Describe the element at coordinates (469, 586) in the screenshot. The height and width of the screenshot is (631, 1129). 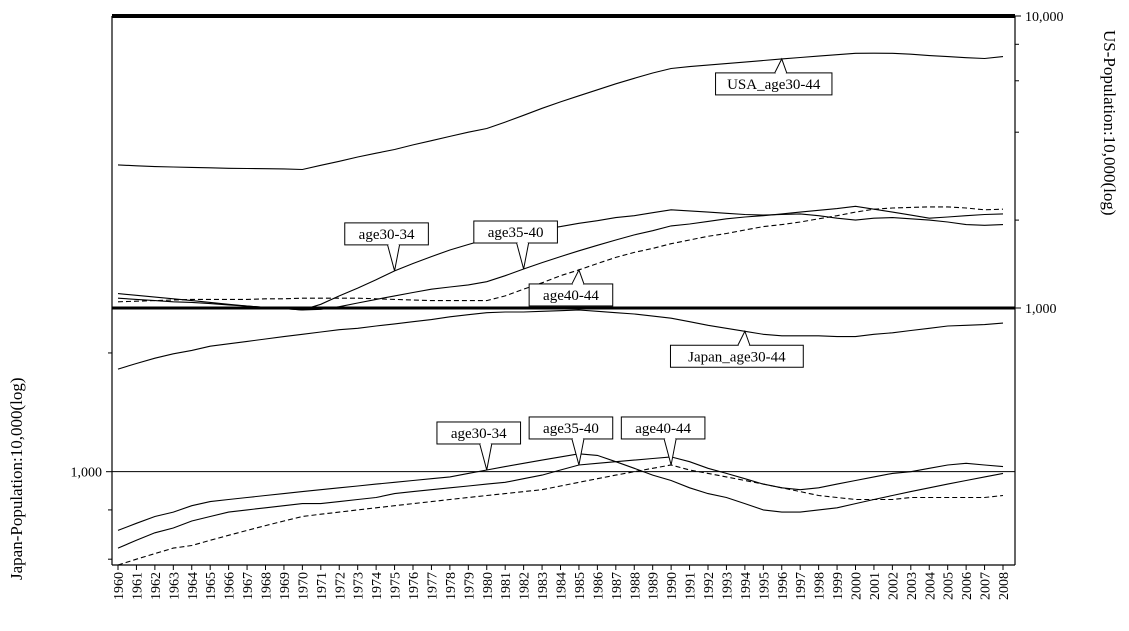
I see `x-tick-label-1979: 1979` at that location.